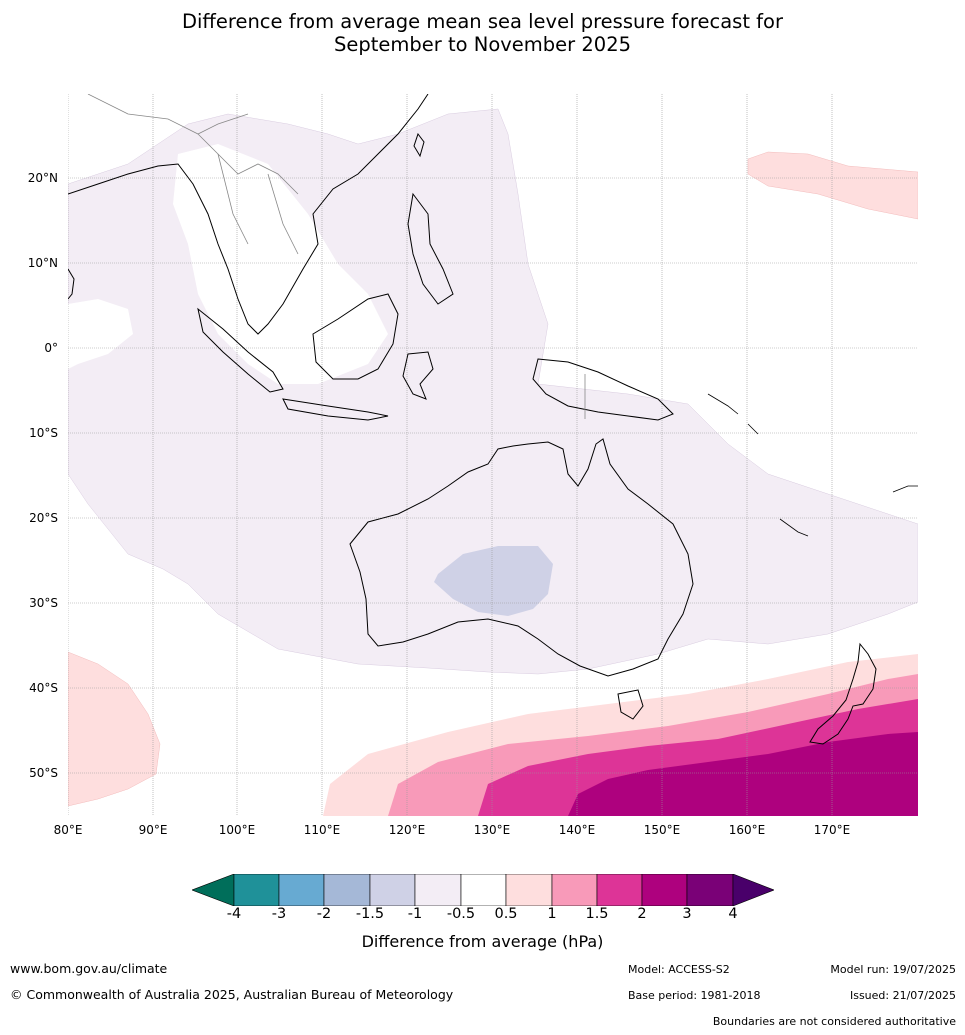  Describe the element at coordinates (597, 914) in the screenshot. I see `legend-tick: 1.5` at that location.